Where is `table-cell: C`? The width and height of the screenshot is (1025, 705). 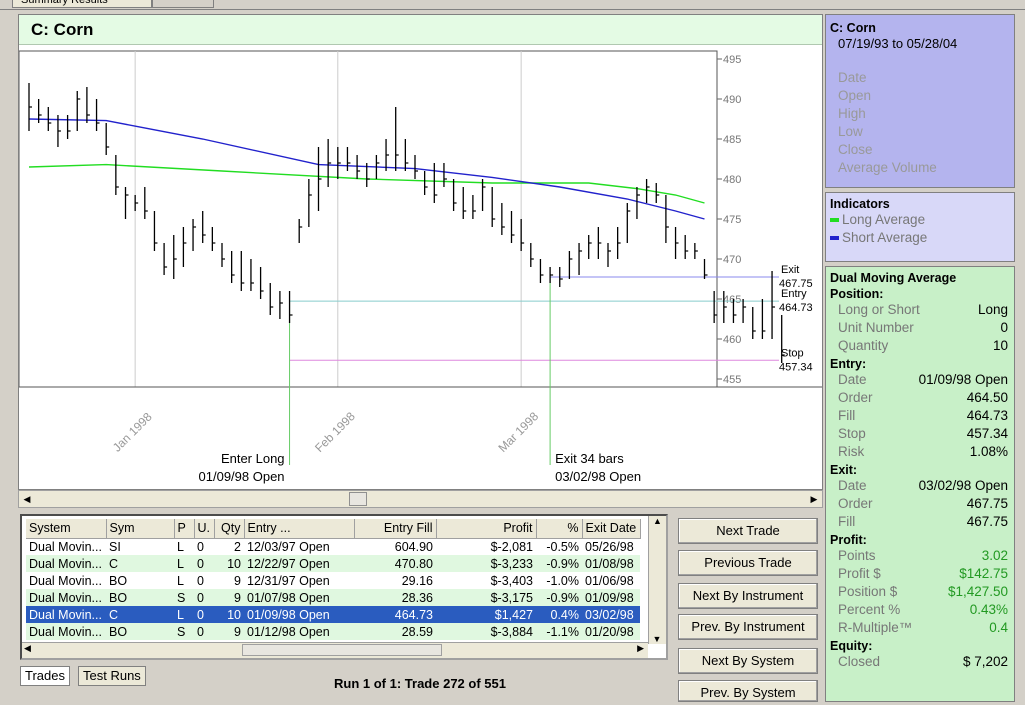 table-cell: C is located at coordinates (140, 614).